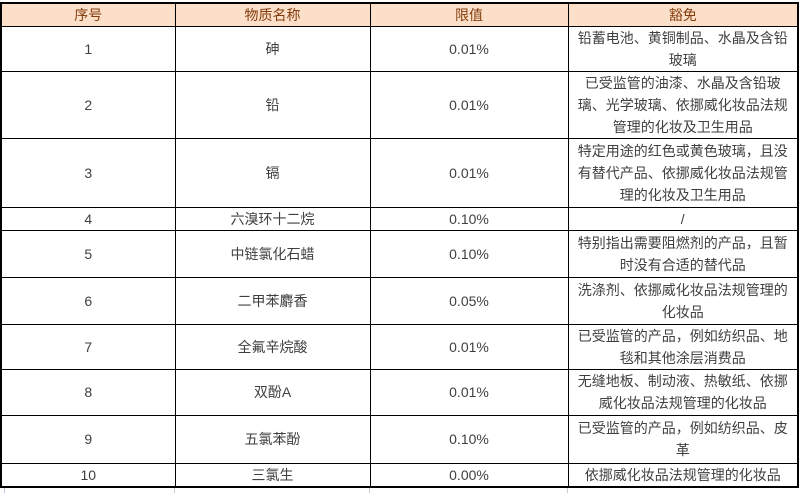 Image resolution: width=800 pixels, height=494 pixels. What do you see at coordinates (683, 474) in the screenshot?
I see `cell-exemption: 依挪威化妆品法规管理的化妆品` at bounding box center [683, 474].